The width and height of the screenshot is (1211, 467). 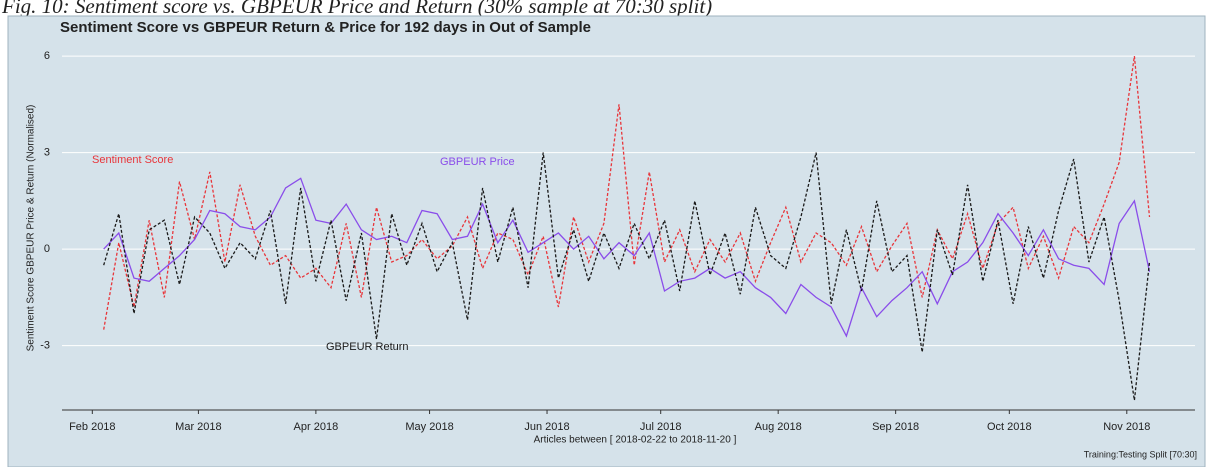 I want to click on x-tick-label: Oct 2018, so click(x=1009, y=427).